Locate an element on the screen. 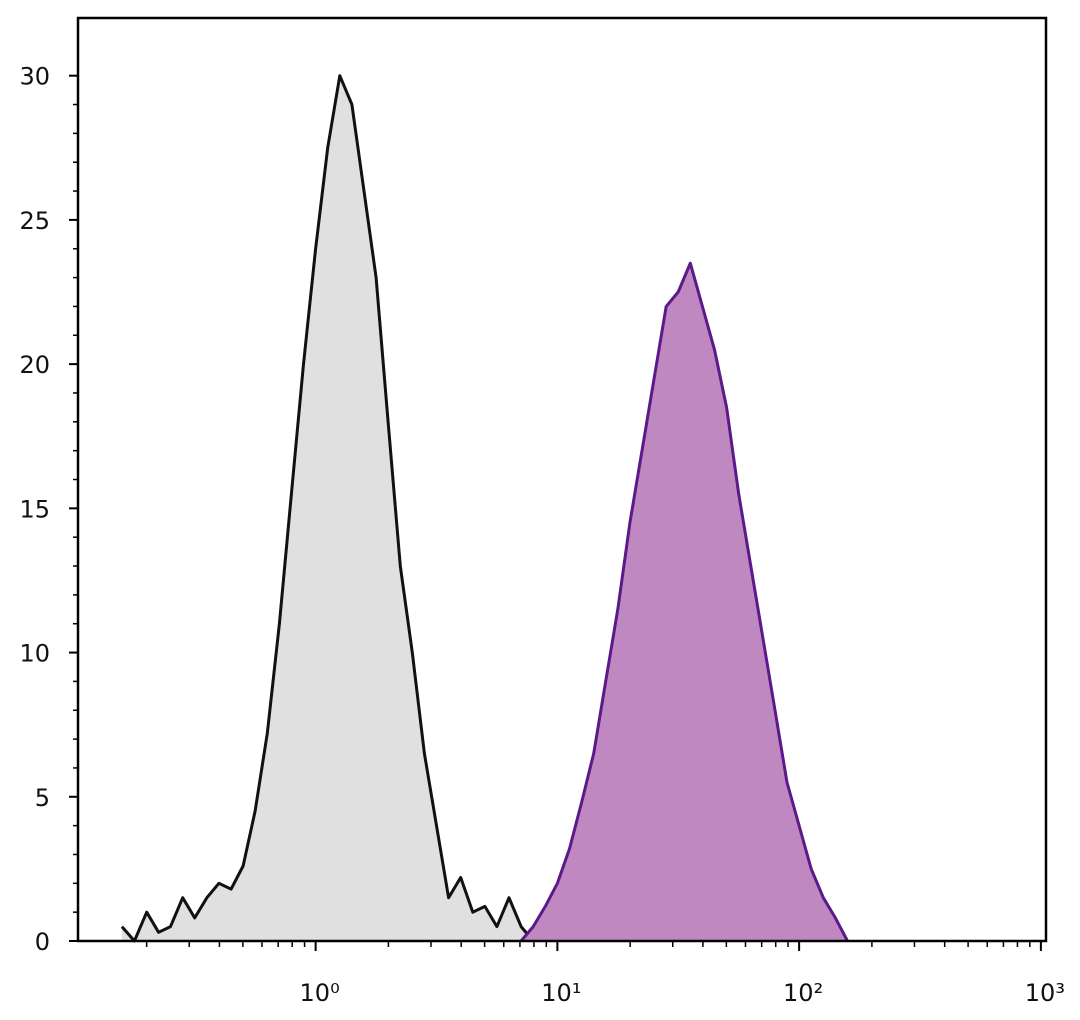 Image resolution: width=1080 pixels, height=1020 pixels. x-tick-label: 10³ is located at coordinates (1045, 993).